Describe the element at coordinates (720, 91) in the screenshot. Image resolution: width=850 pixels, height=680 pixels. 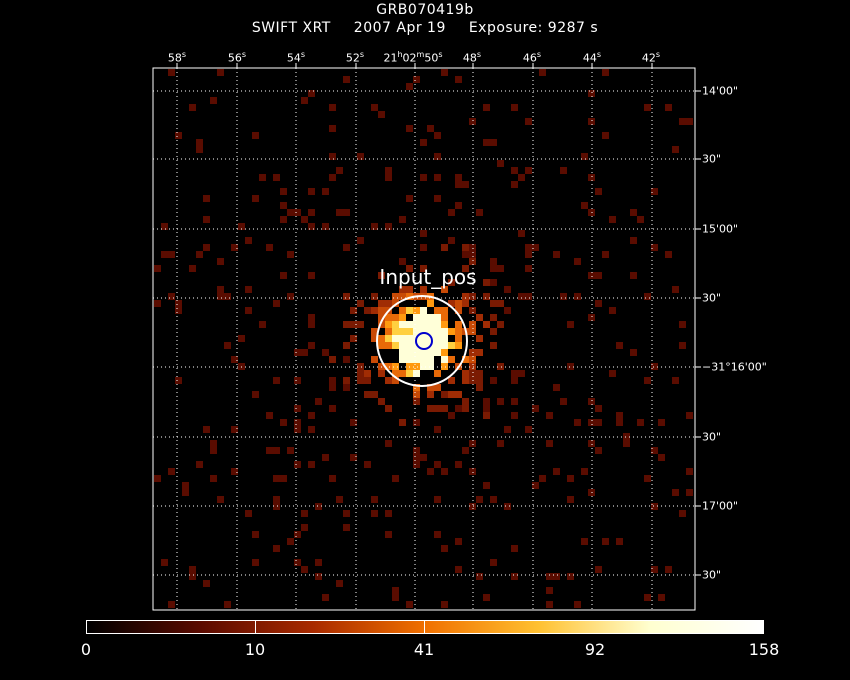
I see `dec-tick-label: 14'00"` at that location.